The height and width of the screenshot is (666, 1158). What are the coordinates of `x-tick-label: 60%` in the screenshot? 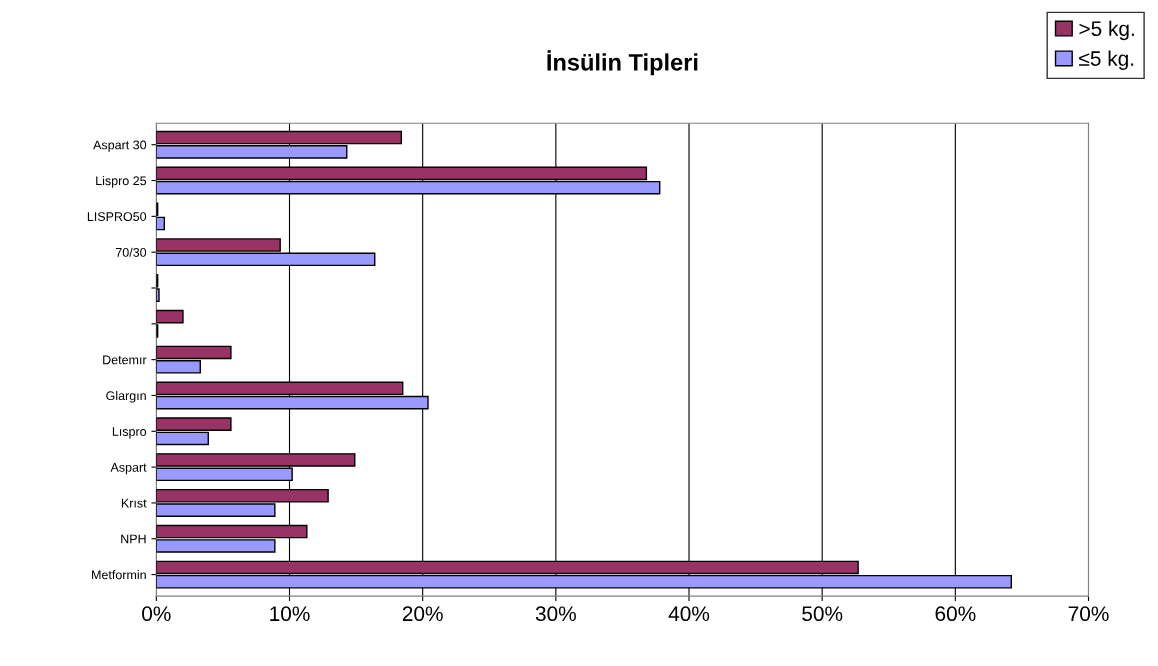 It's located at (955, 614).